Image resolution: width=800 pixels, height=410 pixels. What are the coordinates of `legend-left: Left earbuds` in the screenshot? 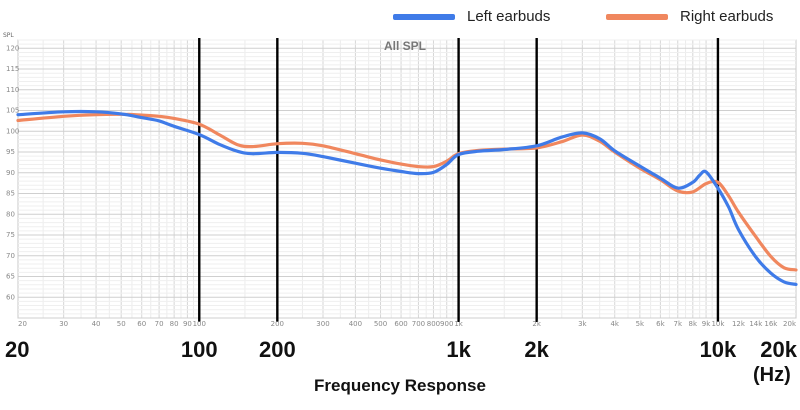 It's located at (471, 16).